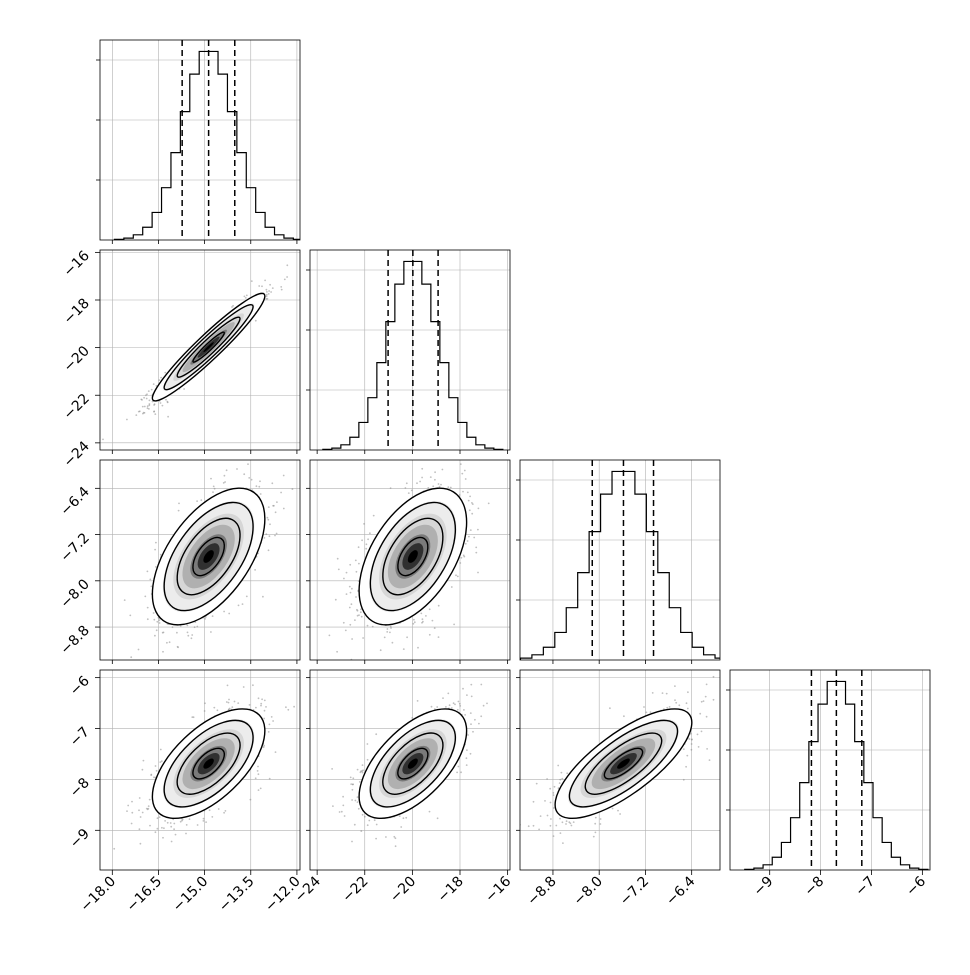 Image resolution: width=970 pixels, height=975 pixels. What do you see at coordinates (498, 889) in the screenshot?
I see `x-tick-label-2-4: −16` at bounding box center [498, 889].